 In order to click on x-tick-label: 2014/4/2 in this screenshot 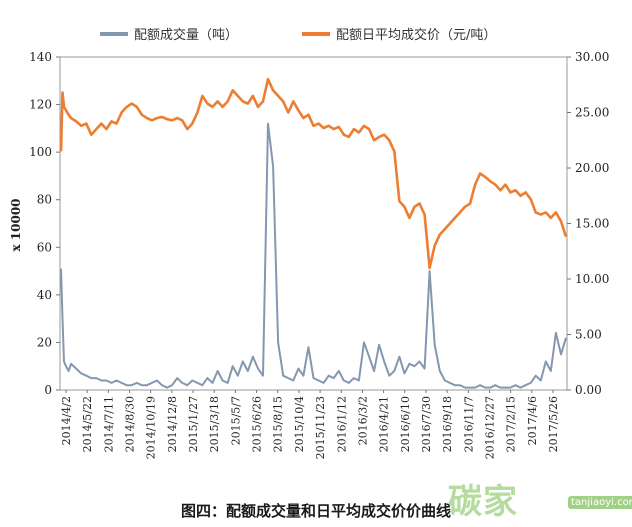, I will do `click(66, 420)`.